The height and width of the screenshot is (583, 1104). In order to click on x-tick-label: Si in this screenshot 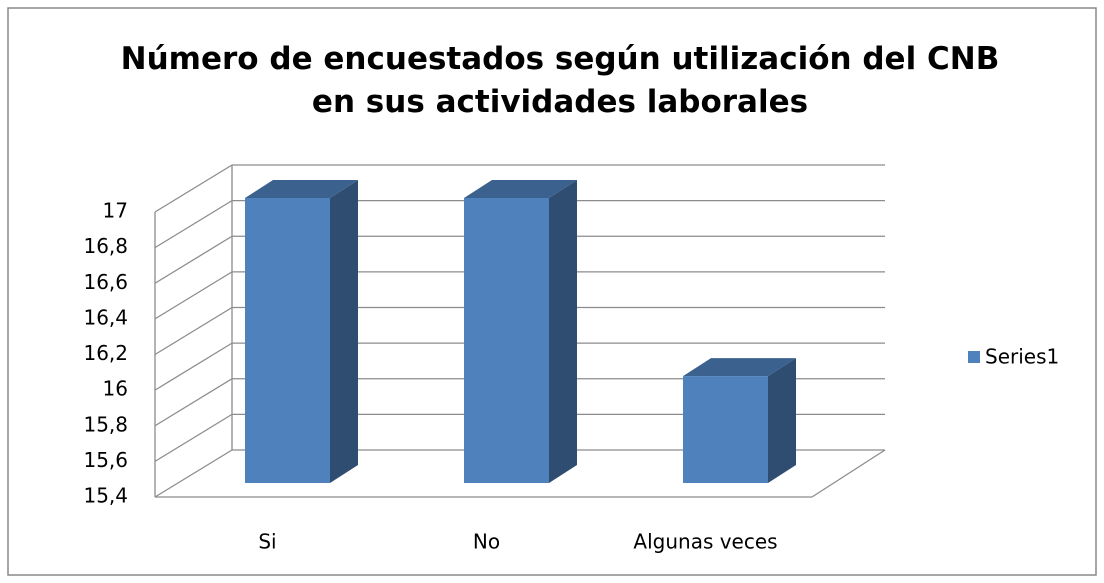, I will do `click(267, 542)`.